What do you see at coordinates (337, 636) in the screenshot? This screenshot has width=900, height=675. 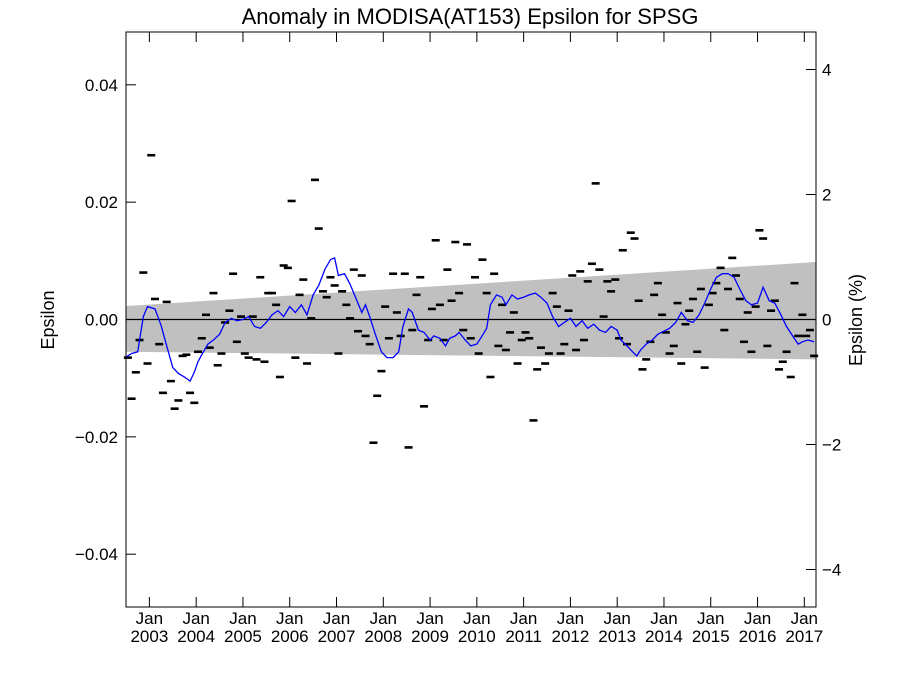 I see `x-axis-tick-label-year: 2007` at bounding box center [337, 636].